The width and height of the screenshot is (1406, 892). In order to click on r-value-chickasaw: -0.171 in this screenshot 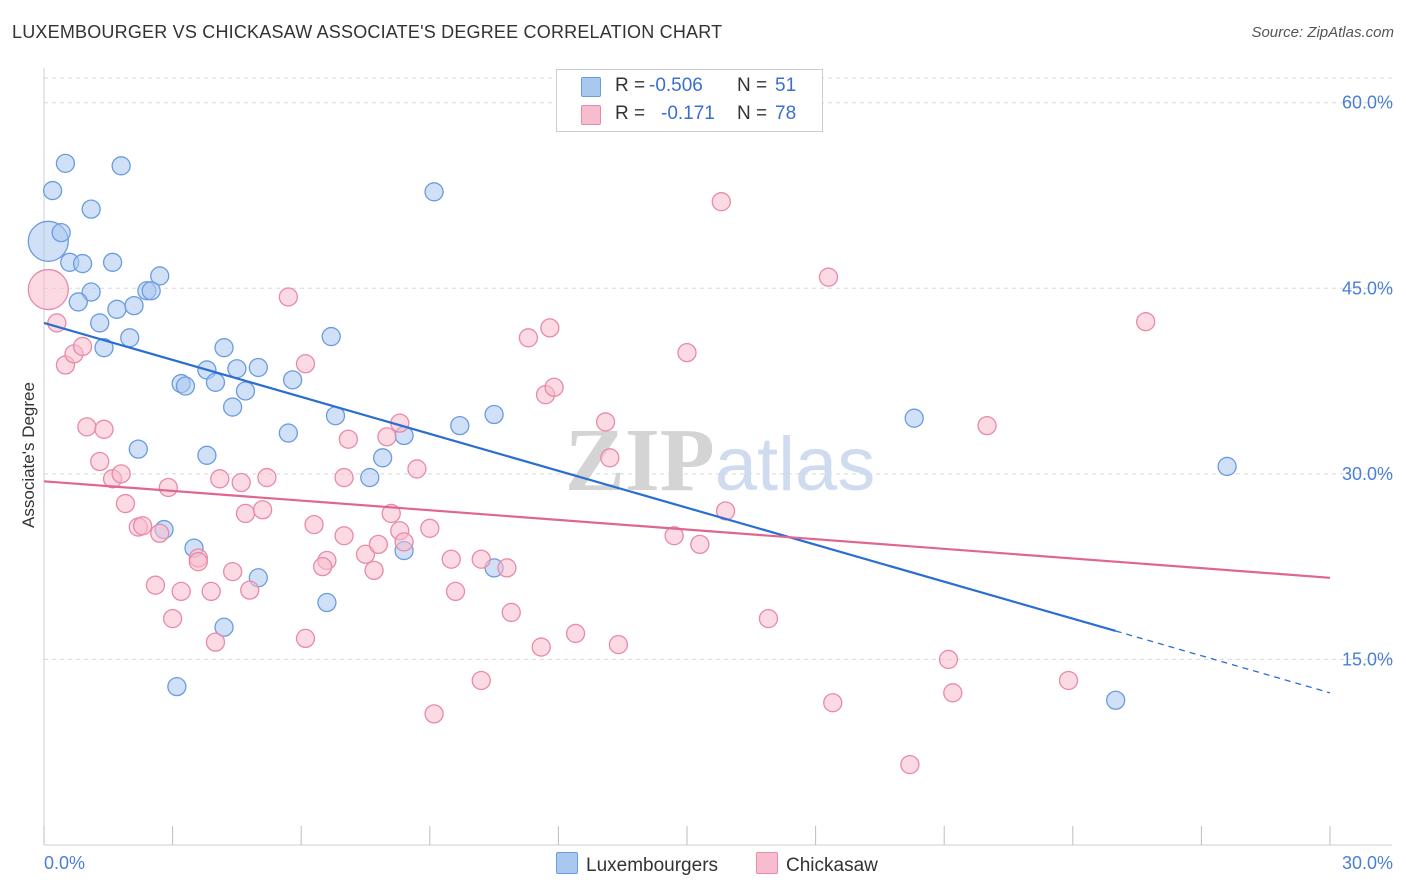, I will do `click(688, 113)`.